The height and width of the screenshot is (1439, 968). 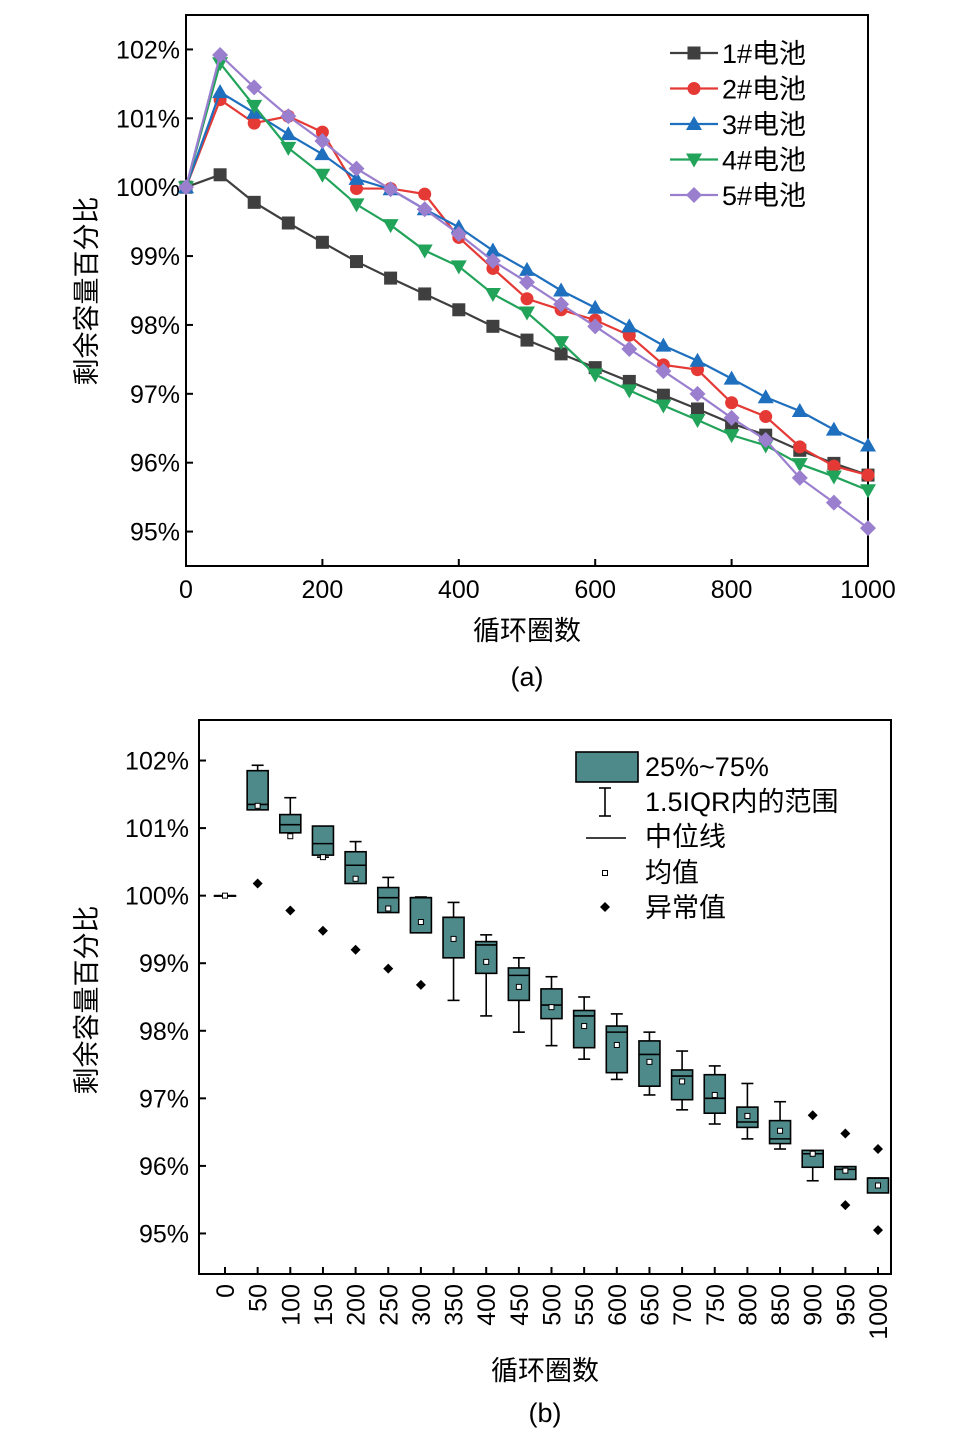 I want to click on legend-label: 3#电池, so click(x=764, y=125).